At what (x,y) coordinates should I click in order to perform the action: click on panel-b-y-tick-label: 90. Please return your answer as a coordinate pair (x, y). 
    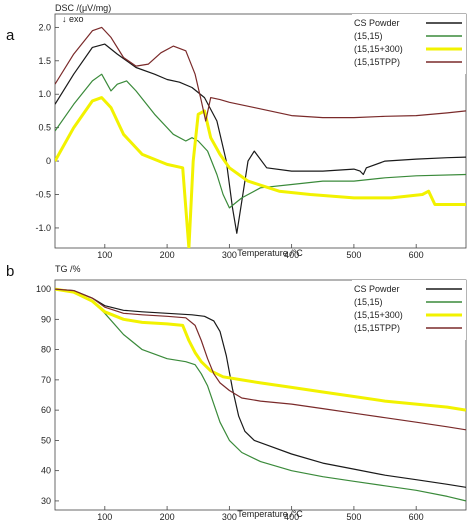
    Looking at the image, I should click on (46, 319).